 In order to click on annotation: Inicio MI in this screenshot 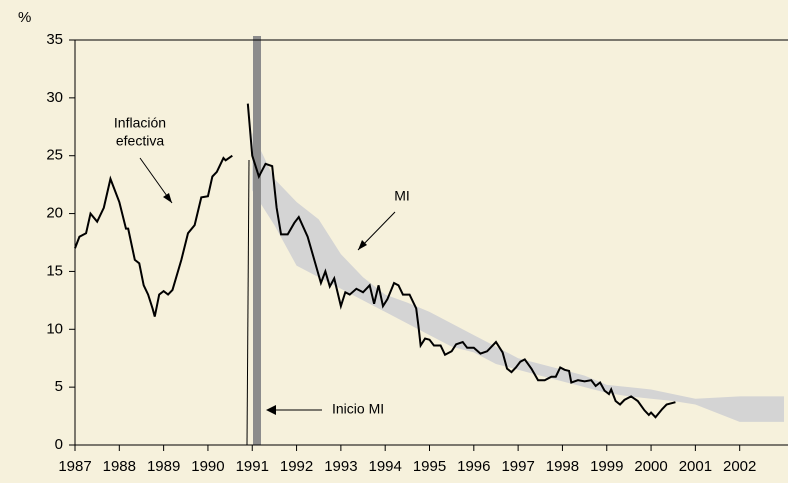, I will do `click(358, 409)`.